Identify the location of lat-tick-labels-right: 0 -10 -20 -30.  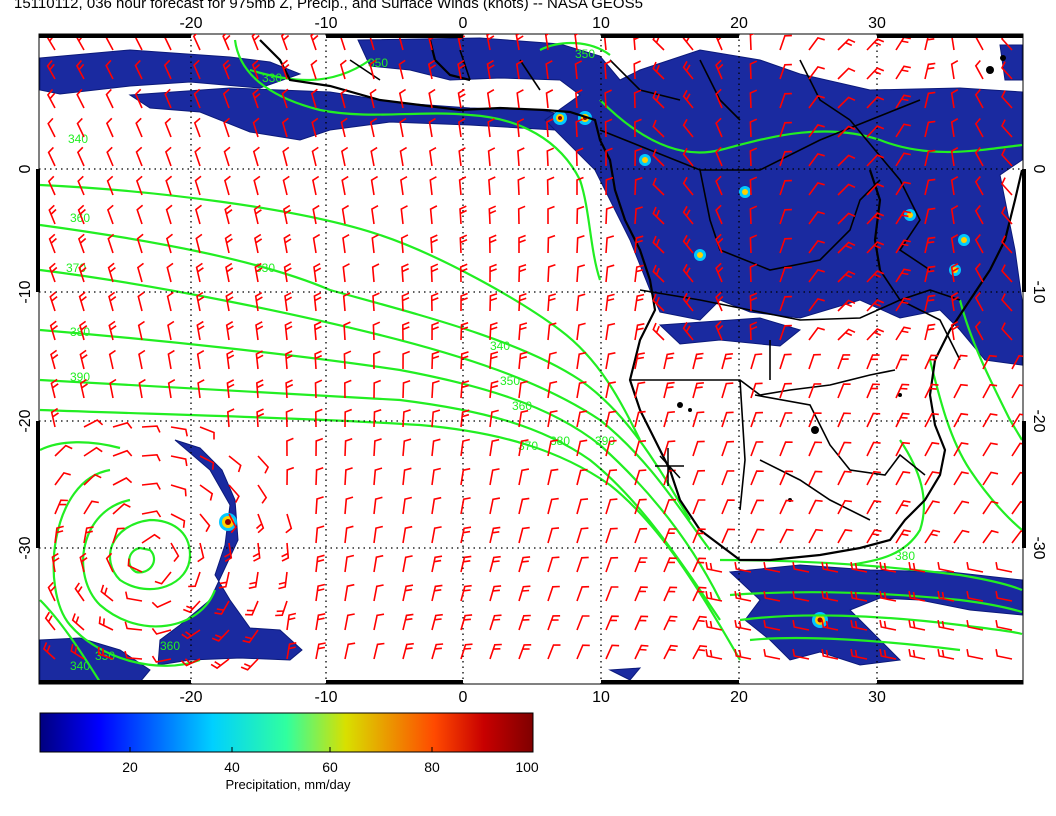
(1038, 362).